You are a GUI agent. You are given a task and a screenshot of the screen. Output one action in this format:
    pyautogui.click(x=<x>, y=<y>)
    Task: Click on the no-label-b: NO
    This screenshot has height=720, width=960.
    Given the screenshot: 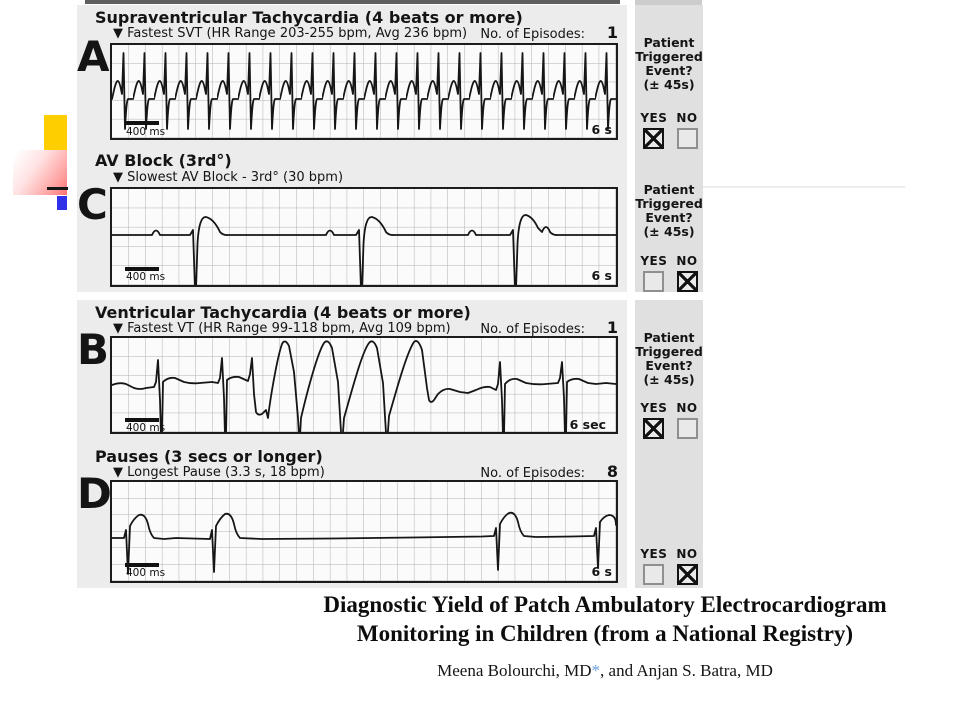 What is the action you would take?
    pyautogui.click(x=687, y=408)
    